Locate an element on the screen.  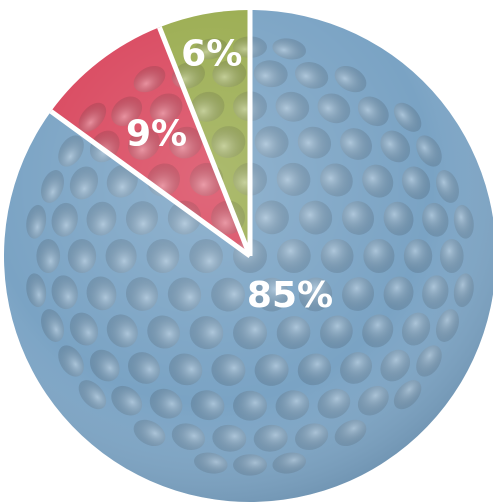
slice-label-2: 9% is located at coordinates (156, 133).